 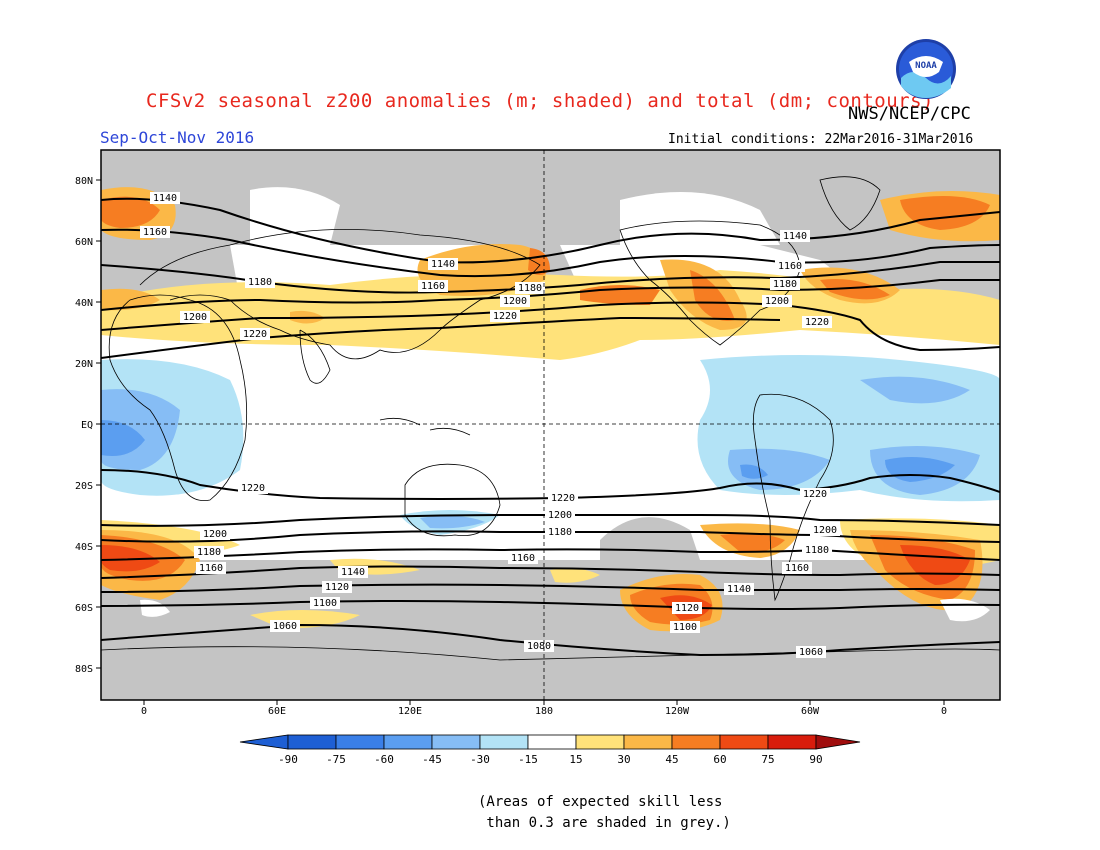 What do you see at coordinates (909, 114) in the screenshot?
I see `agency-label: NWS/NCEP/CPC` at bounding box center [909, 114].